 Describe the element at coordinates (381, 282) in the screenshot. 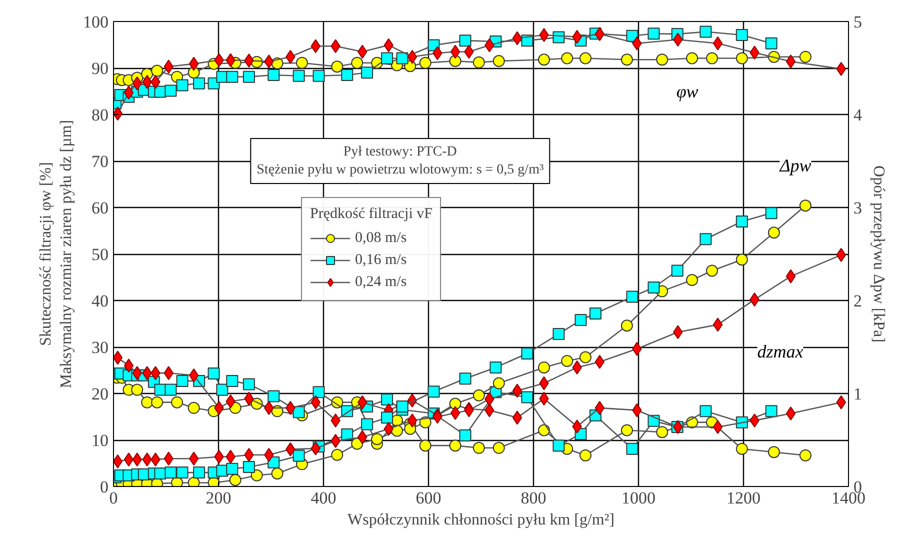

I see `legend-label: 0,24 m/s` at that location.